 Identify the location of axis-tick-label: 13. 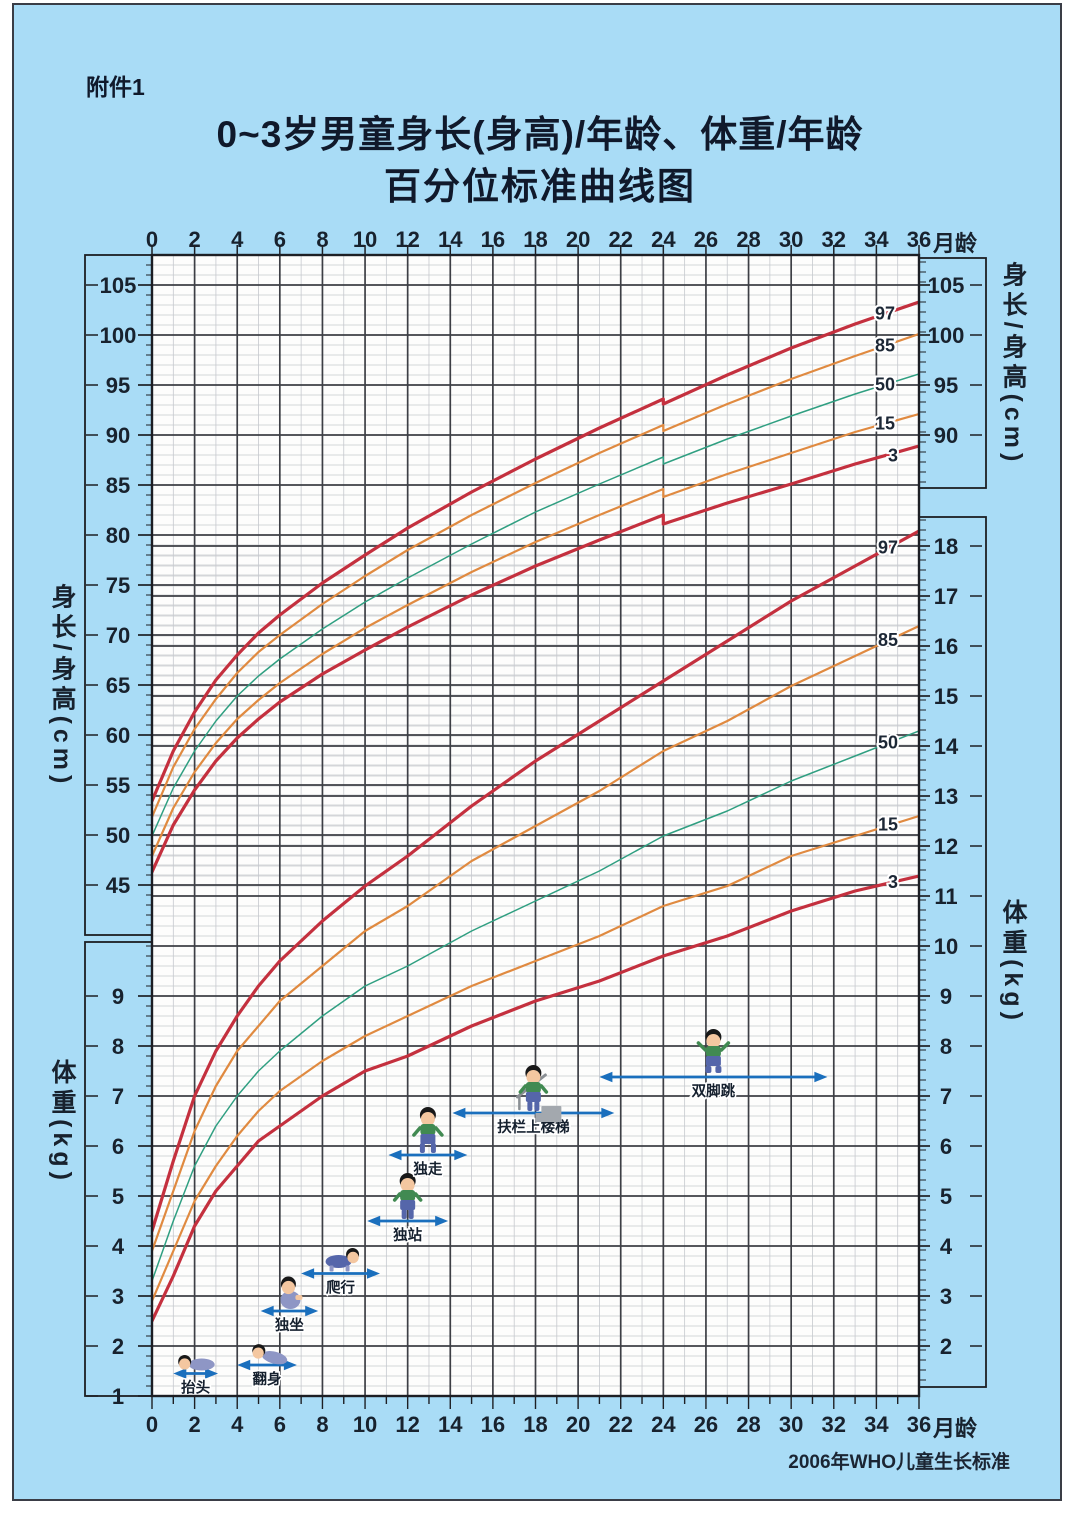
(946, 796).